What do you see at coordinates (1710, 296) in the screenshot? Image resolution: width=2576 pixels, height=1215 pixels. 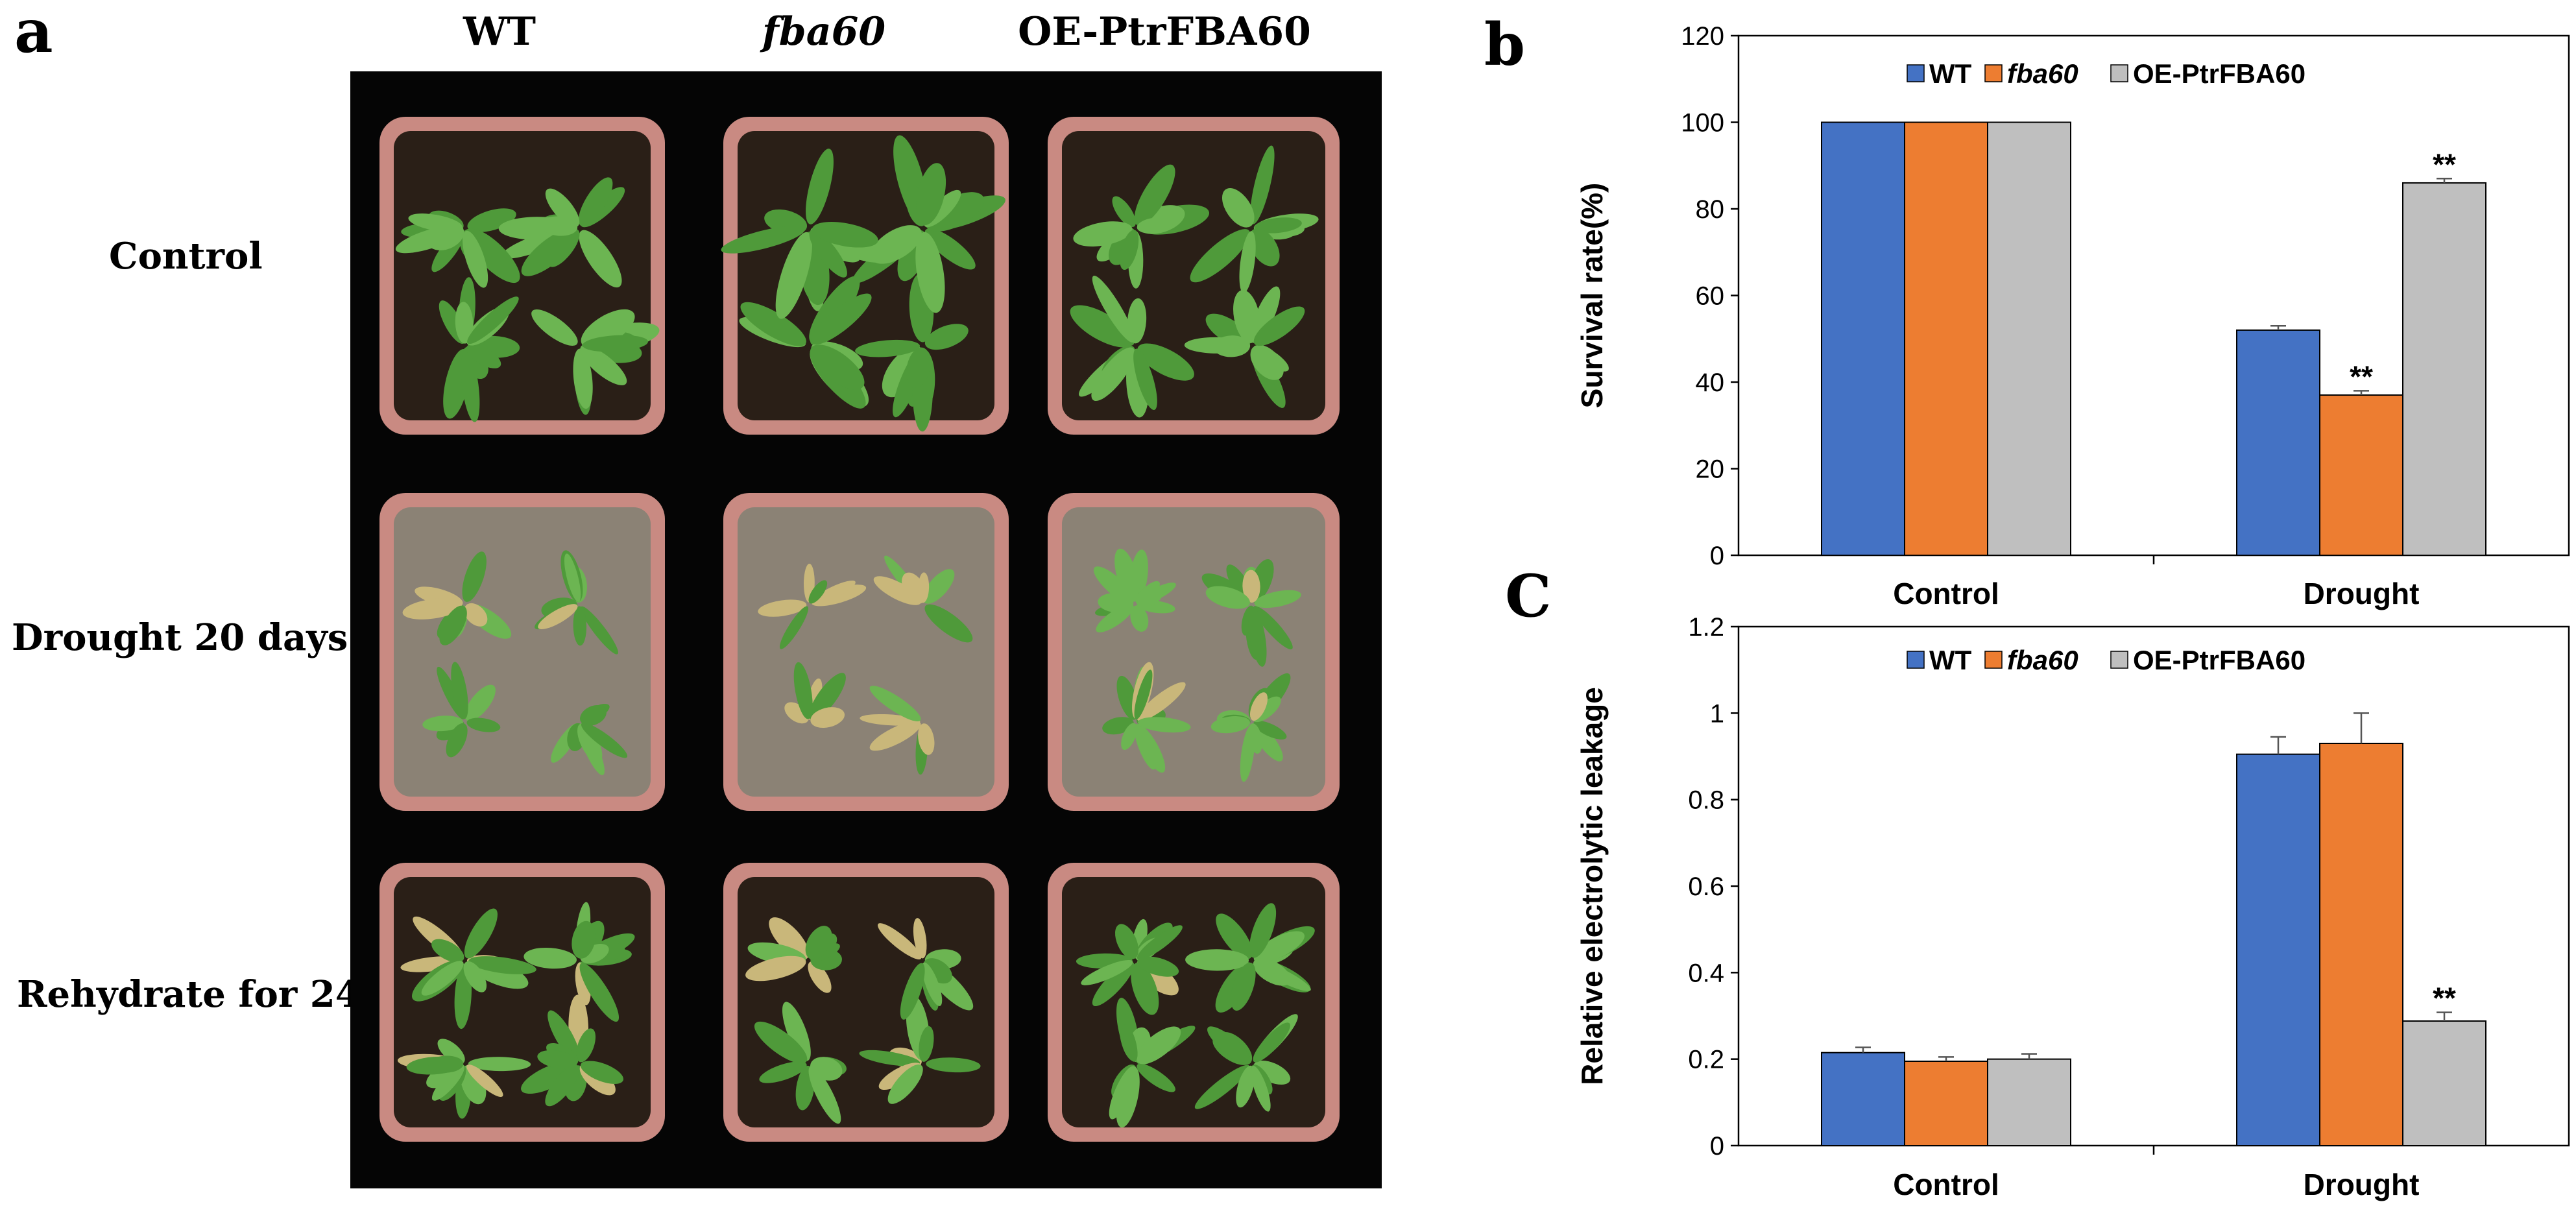 I see `y-tick-label: 60` at bounding box center [1710, 296].